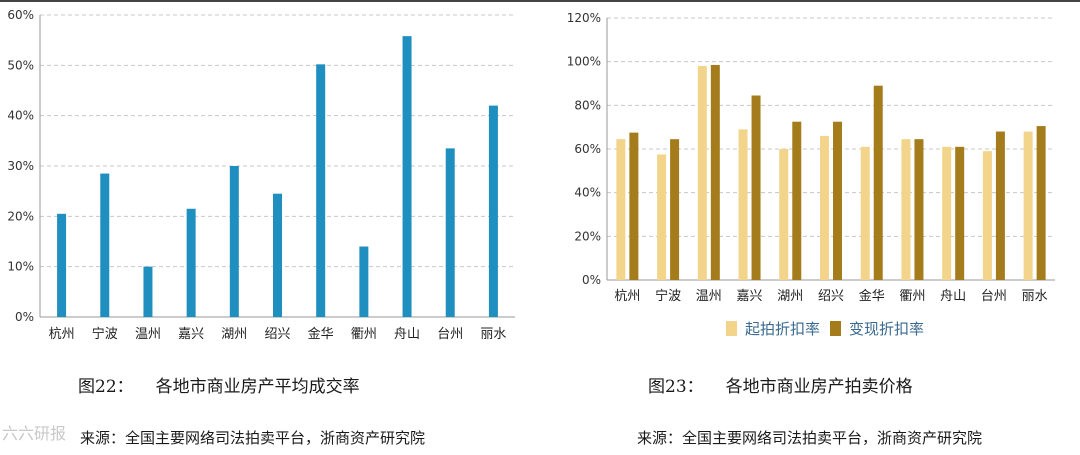  I want to click on legend-label: 变现折扣率, so click(886, 329).